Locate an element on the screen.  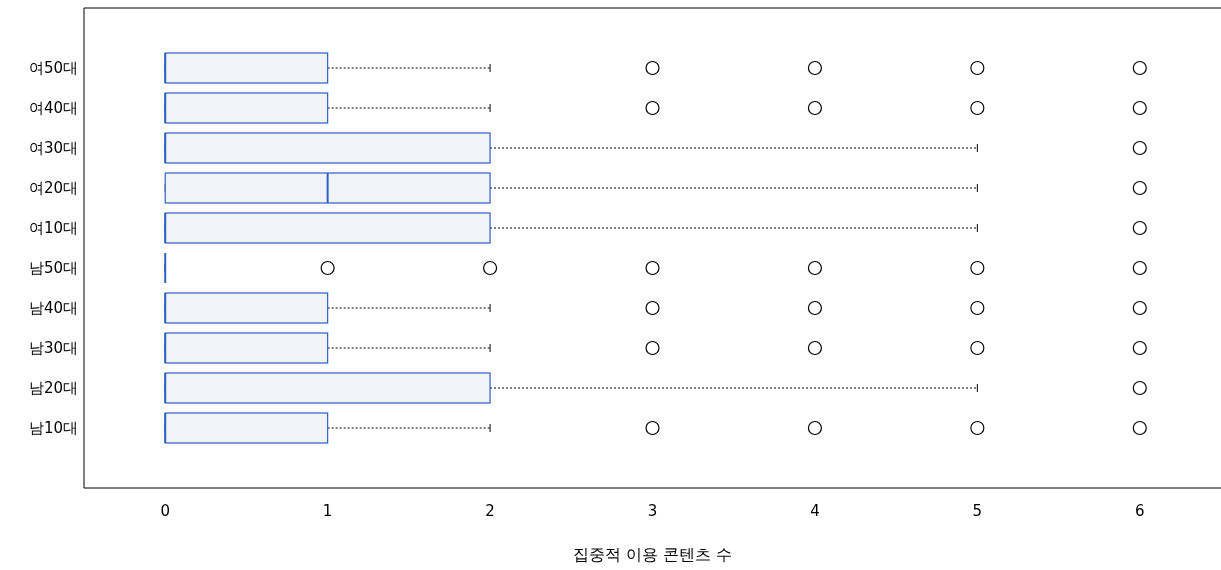
y-tick-label: 남50대 is located at coordinates (53, 268).